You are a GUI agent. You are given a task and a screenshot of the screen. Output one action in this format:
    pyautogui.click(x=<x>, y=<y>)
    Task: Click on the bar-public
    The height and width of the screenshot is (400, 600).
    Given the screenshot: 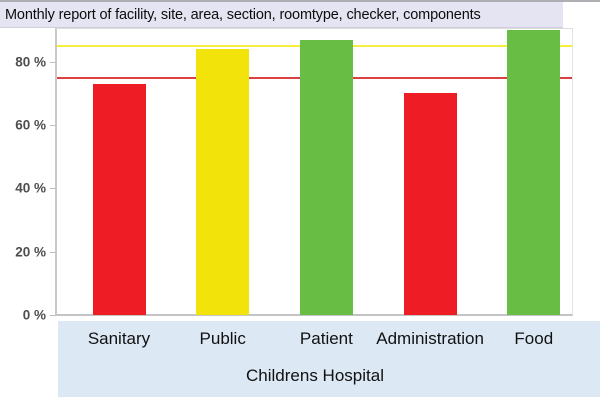 What is the action you would take?
    pyautogui.click(x=223, y=182)
    